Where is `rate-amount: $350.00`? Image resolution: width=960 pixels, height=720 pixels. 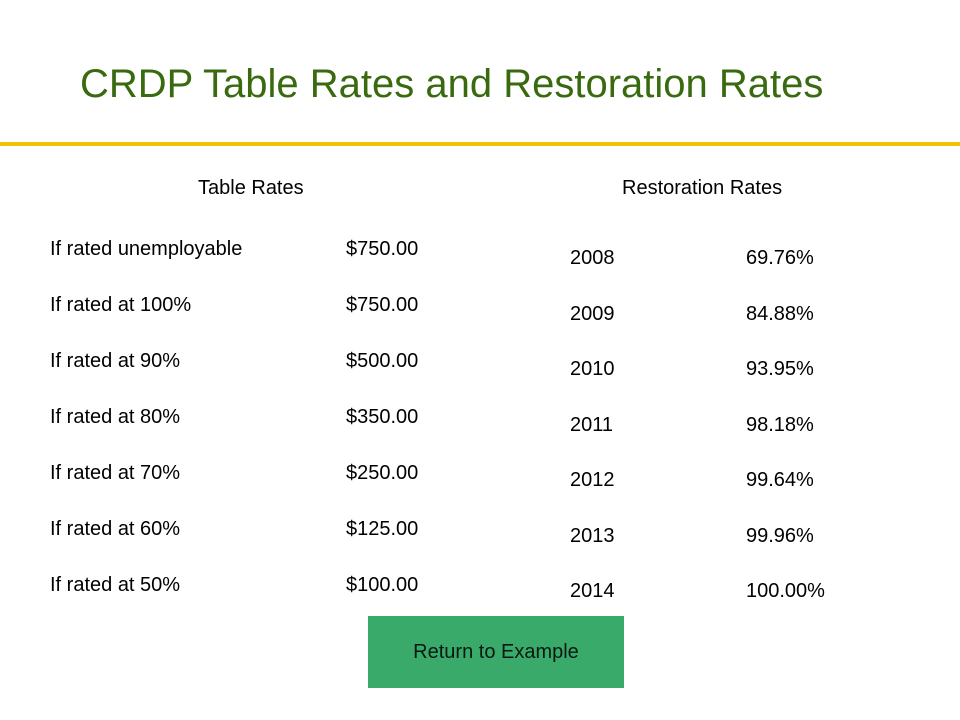 rate-amount: $350.00 is located at coordinates (382, 417).